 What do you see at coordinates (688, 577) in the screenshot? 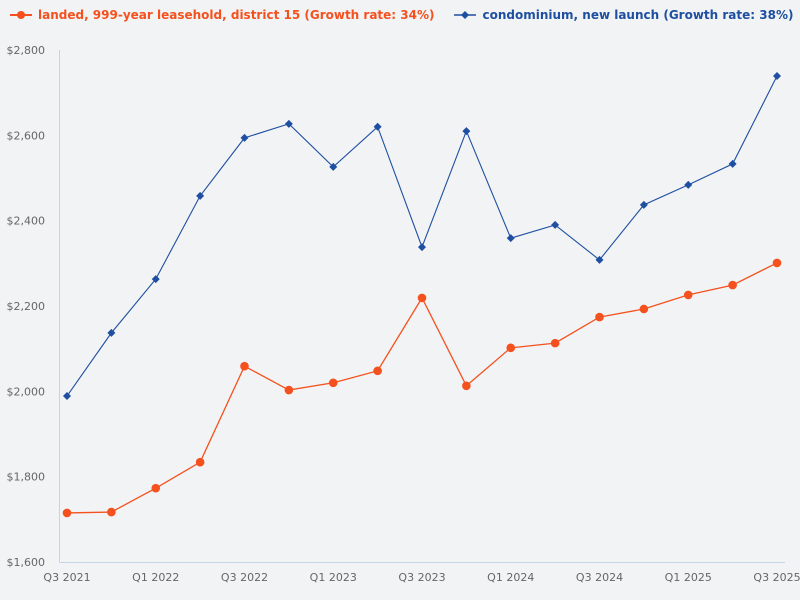
I see `x-tick-label: Q1 2025` at bounding box center [688, 577].